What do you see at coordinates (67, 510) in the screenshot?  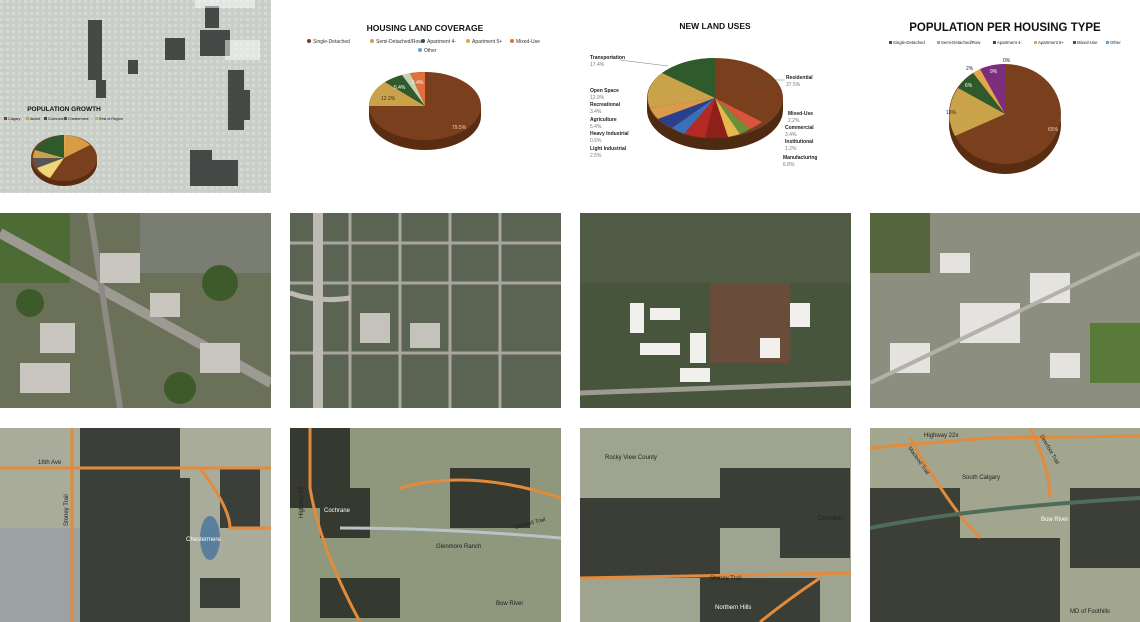 I see `map1-label-stoney-trail: Stoney Trail` at bounding box center [67, 510].